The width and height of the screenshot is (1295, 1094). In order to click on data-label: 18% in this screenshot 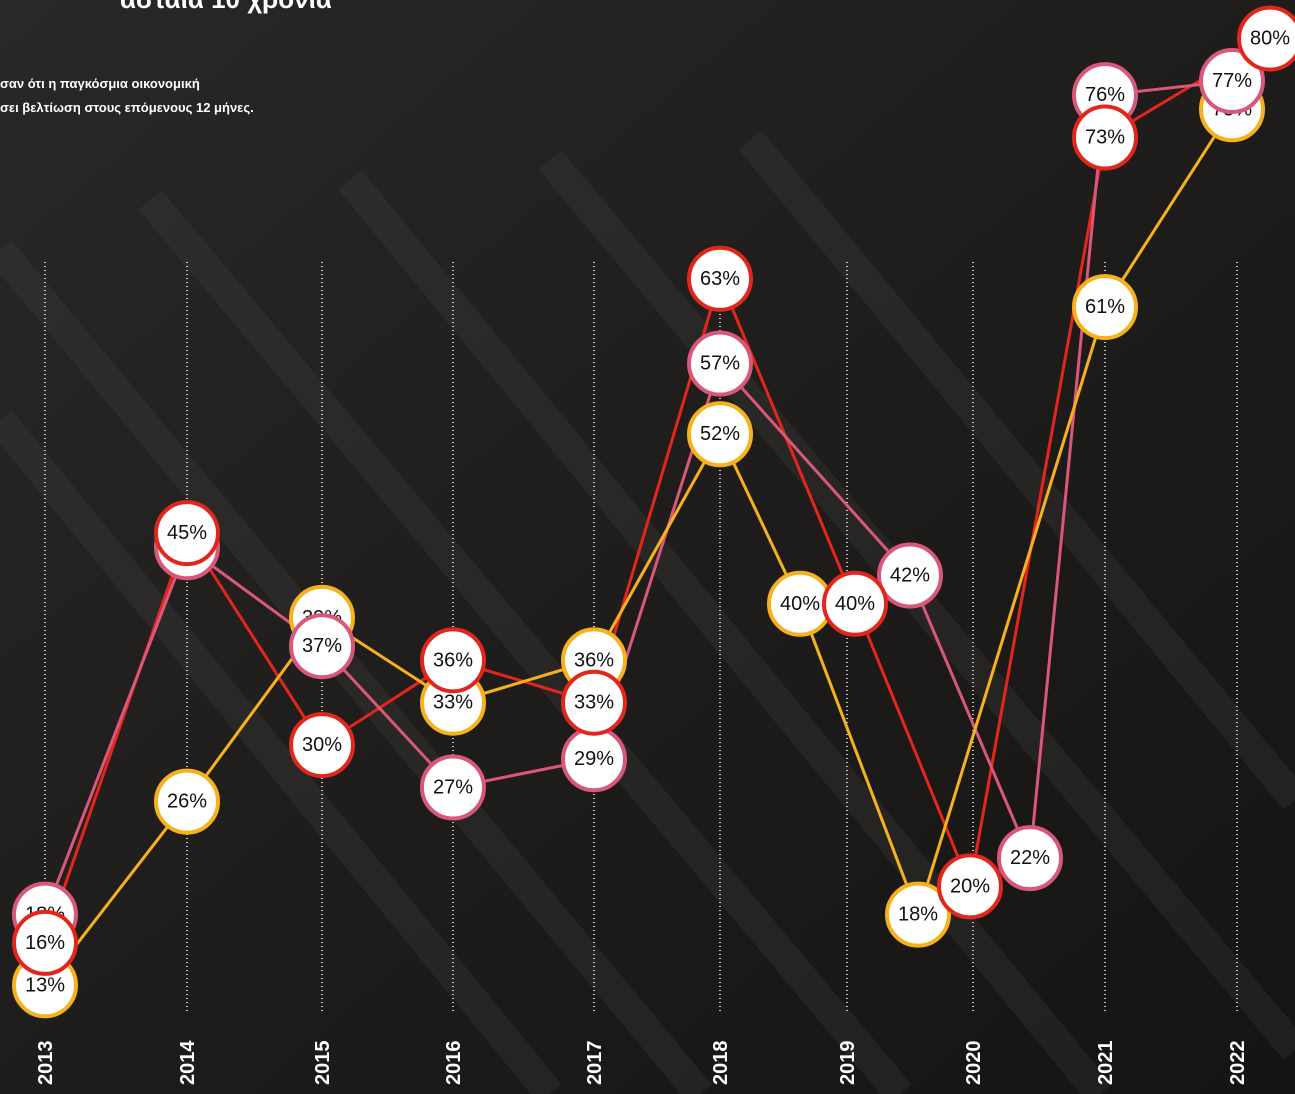, I will do `click(918, 915)`.